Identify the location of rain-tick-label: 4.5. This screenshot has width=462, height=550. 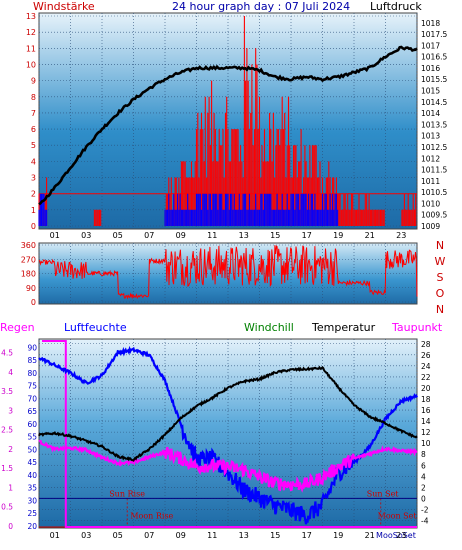
(7, 353).